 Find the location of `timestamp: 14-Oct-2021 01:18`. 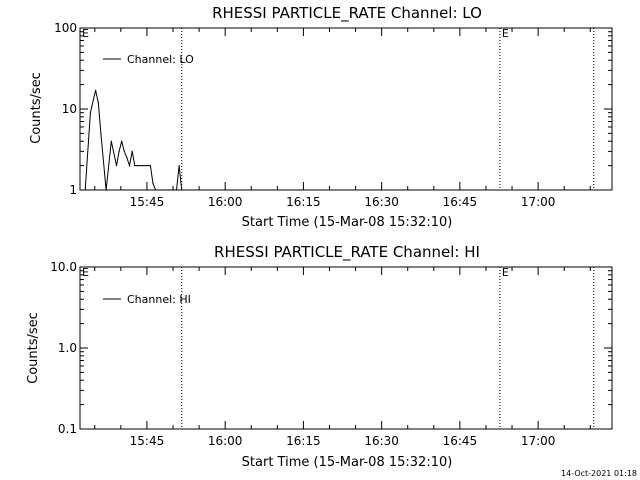

timestamp: 14-Oct-2021 01:18 is located at coordinates (599, 473).